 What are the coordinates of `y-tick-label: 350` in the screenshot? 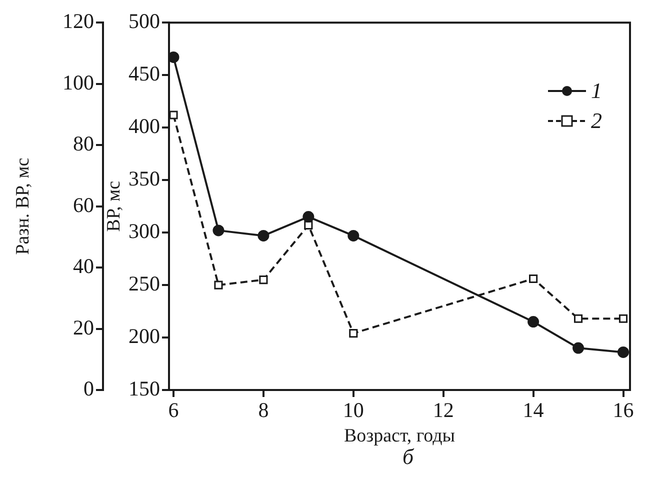 It's located at (144, 178).